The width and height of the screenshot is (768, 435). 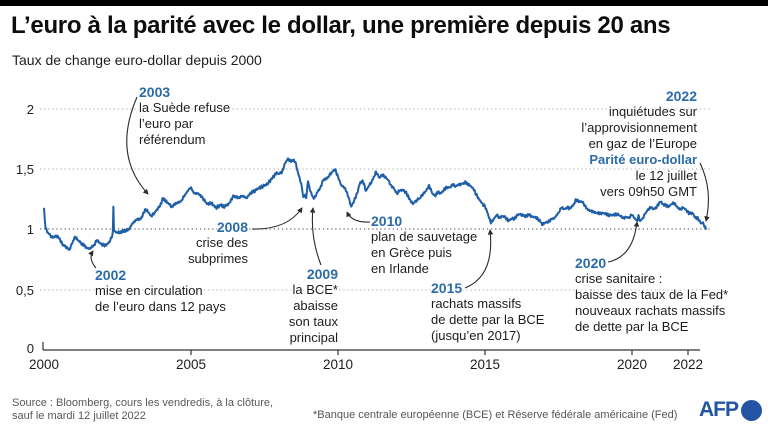 What do you see at coordinates (623, 242) in the screenshot?
I see `arrow-2020` at bounding box center [623, 242].